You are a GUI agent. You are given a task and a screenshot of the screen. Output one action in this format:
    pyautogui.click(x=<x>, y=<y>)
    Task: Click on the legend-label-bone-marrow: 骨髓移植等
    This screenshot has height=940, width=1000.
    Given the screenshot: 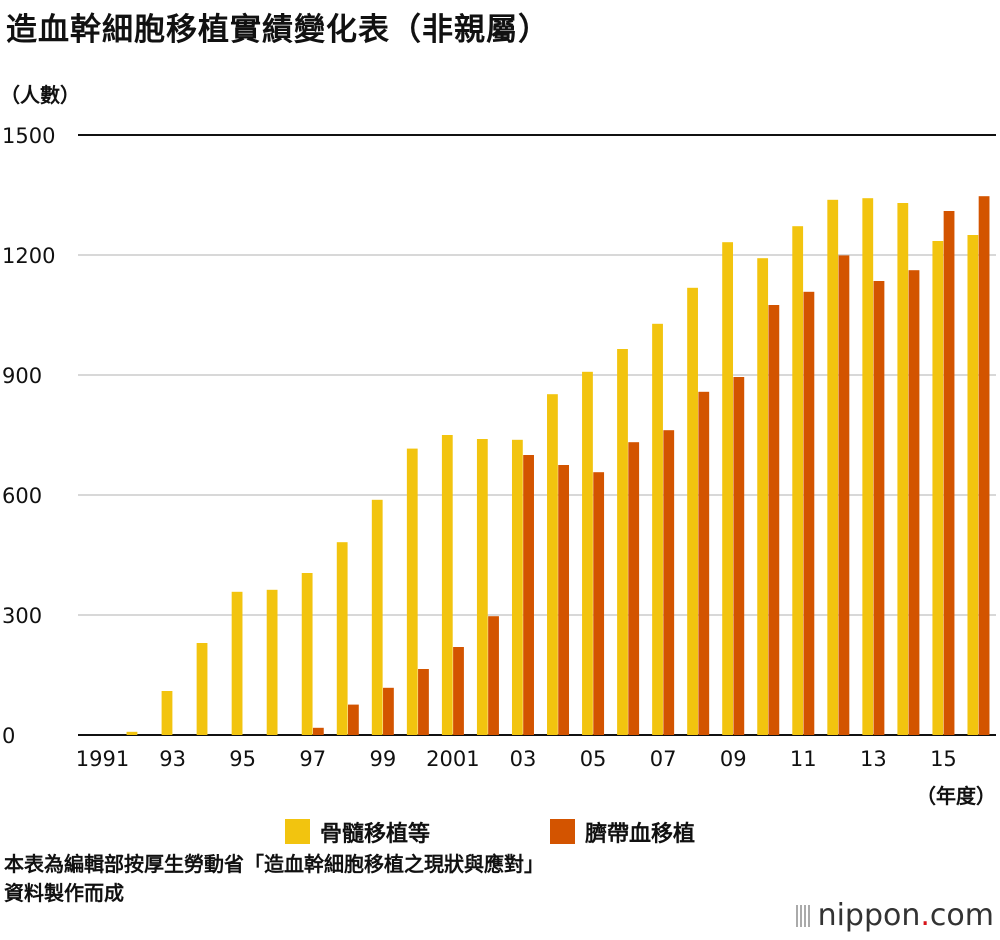 What is the action you would take?
    pyautogui.click(x=375, y=834)
    